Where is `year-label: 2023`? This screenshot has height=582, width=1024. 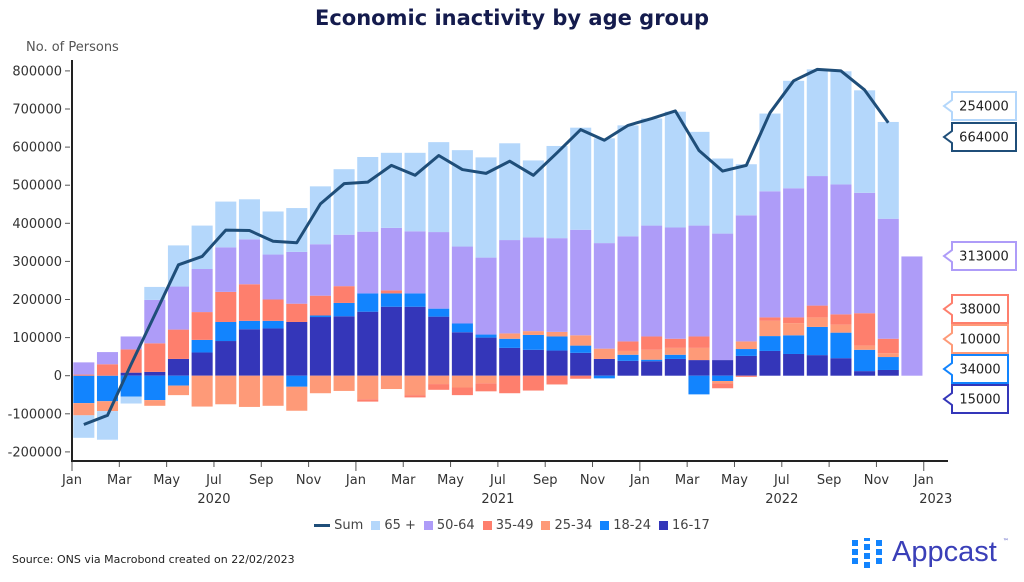 year-label: 2023 is located at coordinates (935, 499).